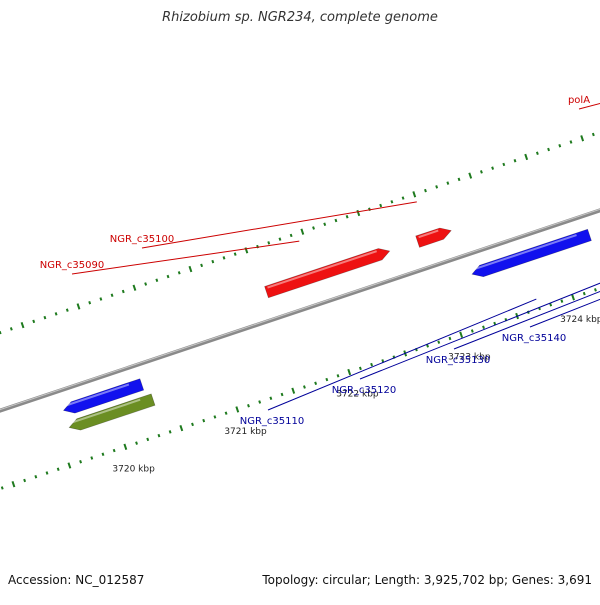 This screenshot has height=605, width=600. What do you see at coordinates (76, 580) in the screenshot?
I see `accession-text: Accession: NC_012587` at bounding box center [76, 580].